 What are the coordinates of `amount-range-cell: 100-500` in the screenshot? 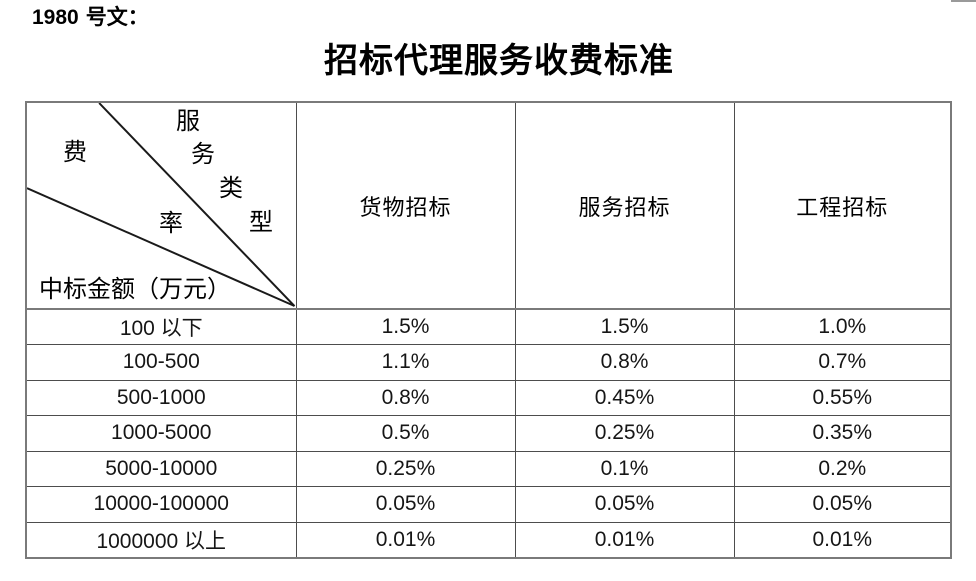 It's located at (161, 362).